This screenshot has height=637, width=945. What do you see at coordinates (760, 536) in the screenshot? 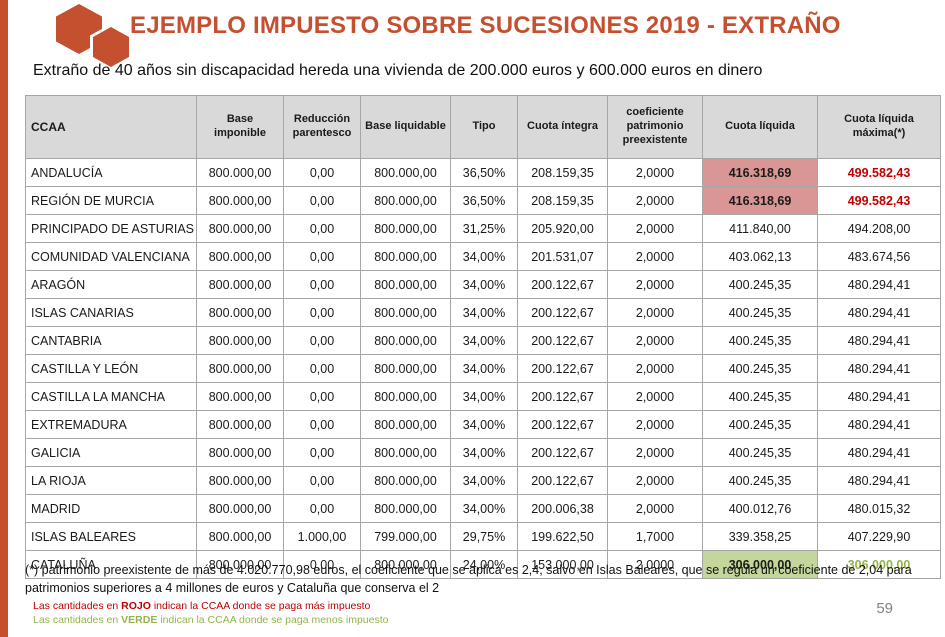
I see `cell-cuota-liquida: 339.358,25` at bounding box center [760, 536].